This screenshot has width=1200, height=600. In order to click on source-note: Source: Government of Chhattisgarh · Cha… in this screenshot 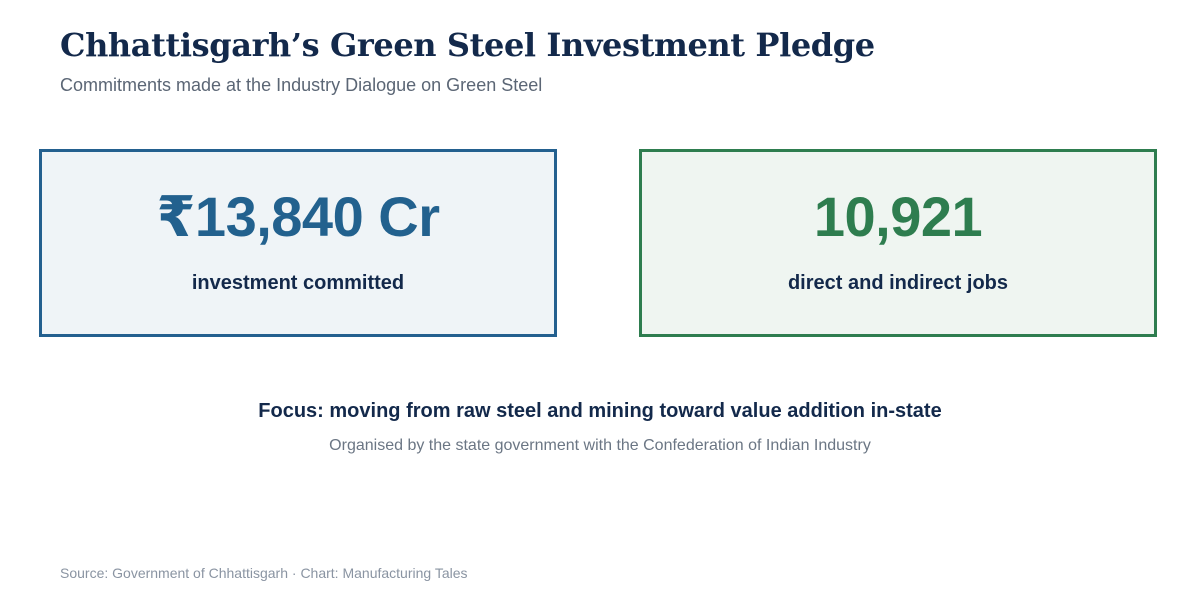, I will do `click(264, 573)`.